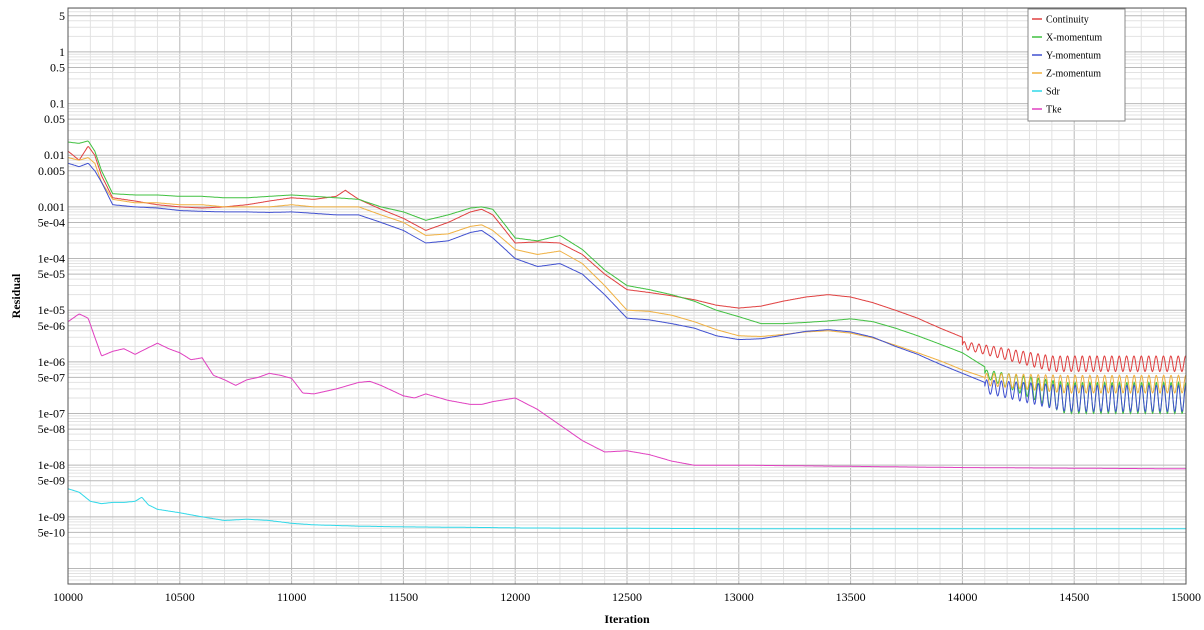  What do you see at coordinates (292, 597) in the screenshot?
I see `x-tick-label: 11000` at bounding box center [292, 597].